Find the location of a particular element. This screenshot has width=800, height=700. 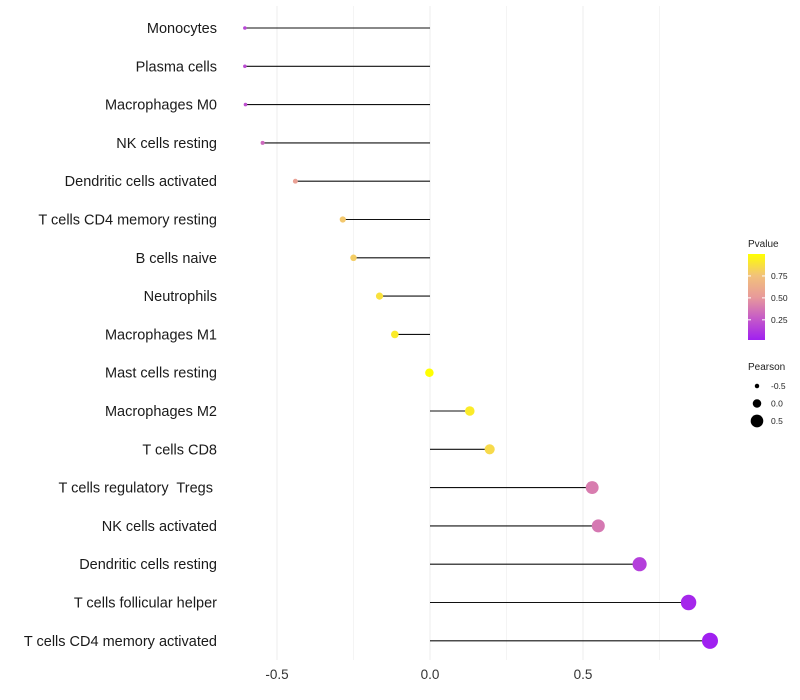

category-label: NK cells activated is located at coordinates (159, 527).